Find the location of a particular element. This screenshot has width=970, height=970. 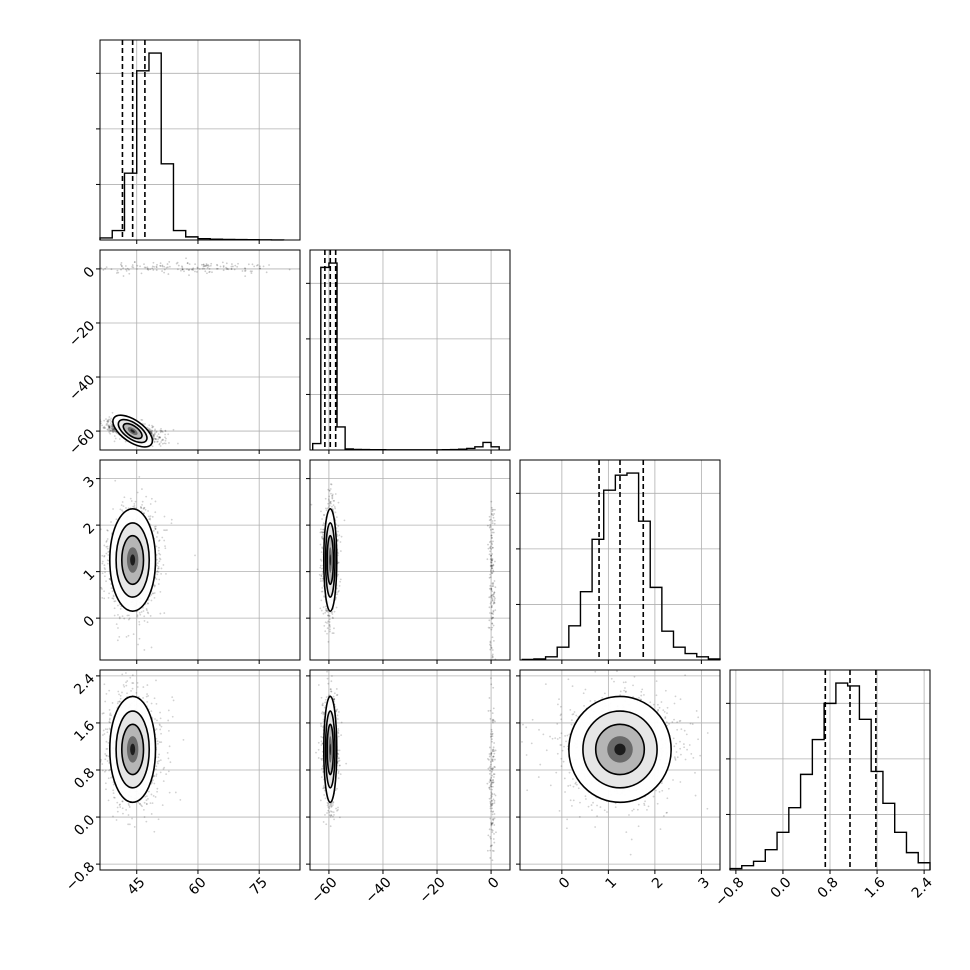

density-contour is located at coordinates (133, 560).